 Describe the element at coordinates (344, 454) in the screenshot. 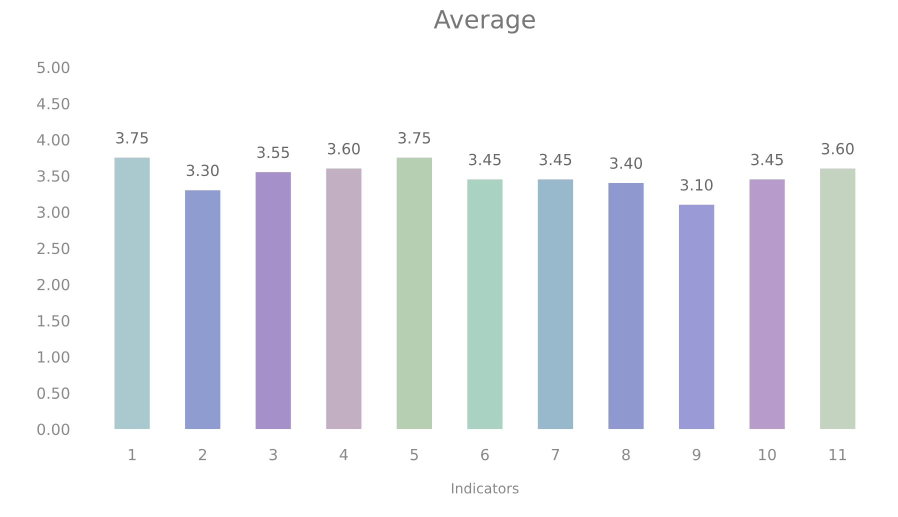

I see `x-tick-label: 4` at that location.